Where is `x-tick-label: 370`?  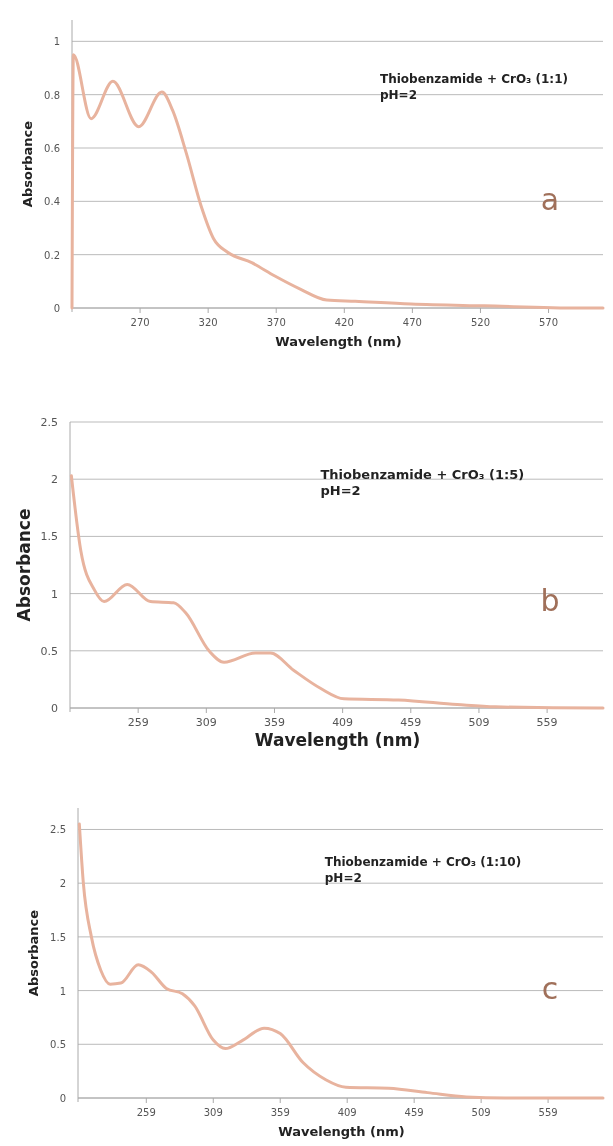 x-tick-label: 370 is located at coordinates (276, 322).